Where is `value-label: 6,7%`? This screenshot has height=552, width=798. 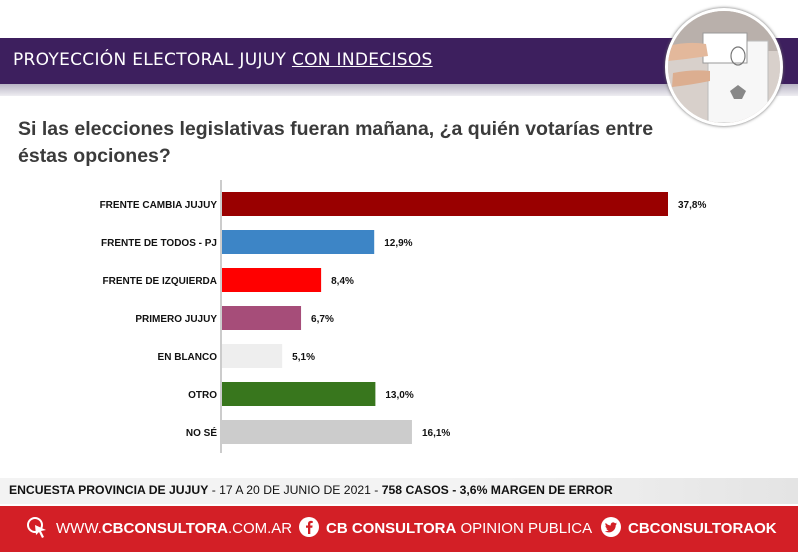
value-label: 6,7% is located at coordinates (322, 319).